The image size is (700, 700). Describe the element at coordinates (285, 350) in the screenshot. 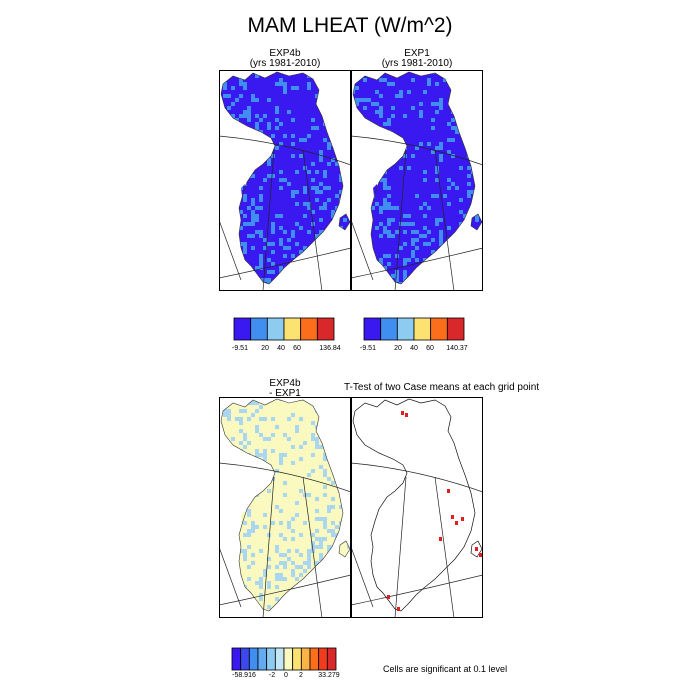

I see `colorbar-exp4b-labels: -9.51 20 40 60 136.84` at that location.